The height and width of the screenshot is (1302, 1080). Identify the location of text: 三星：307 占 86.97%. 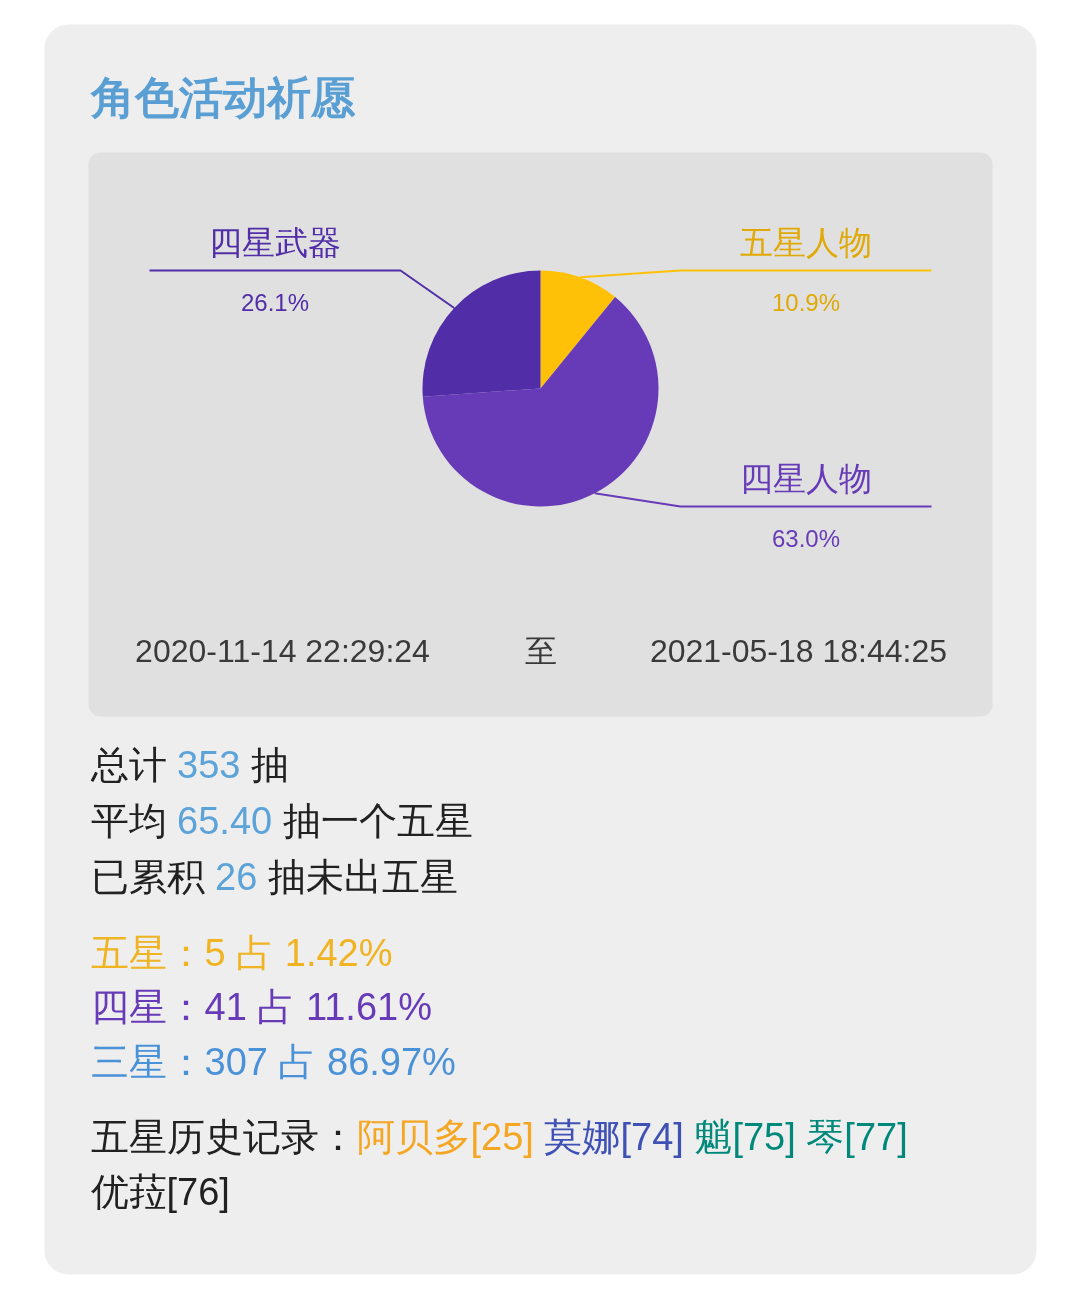
(273, 1061).